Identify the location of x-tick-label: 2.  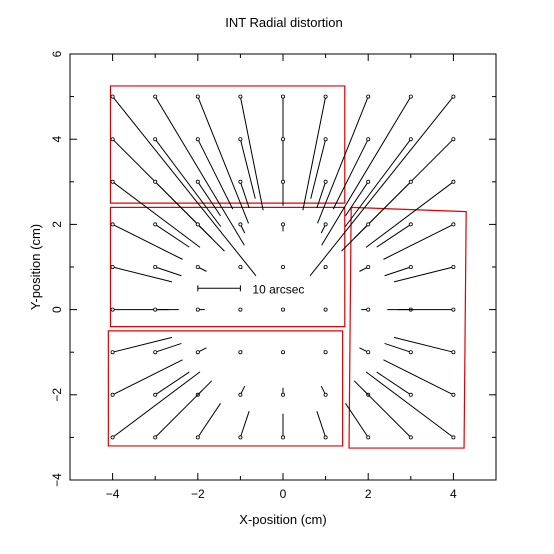
(368, 494).